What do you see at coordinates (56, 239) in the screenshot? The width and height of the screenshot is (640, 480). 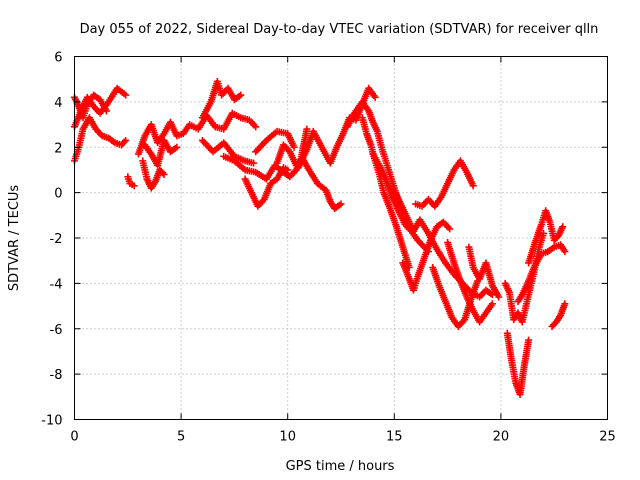 I see `y-tick-label: -2` at bounding box center [56, 239].